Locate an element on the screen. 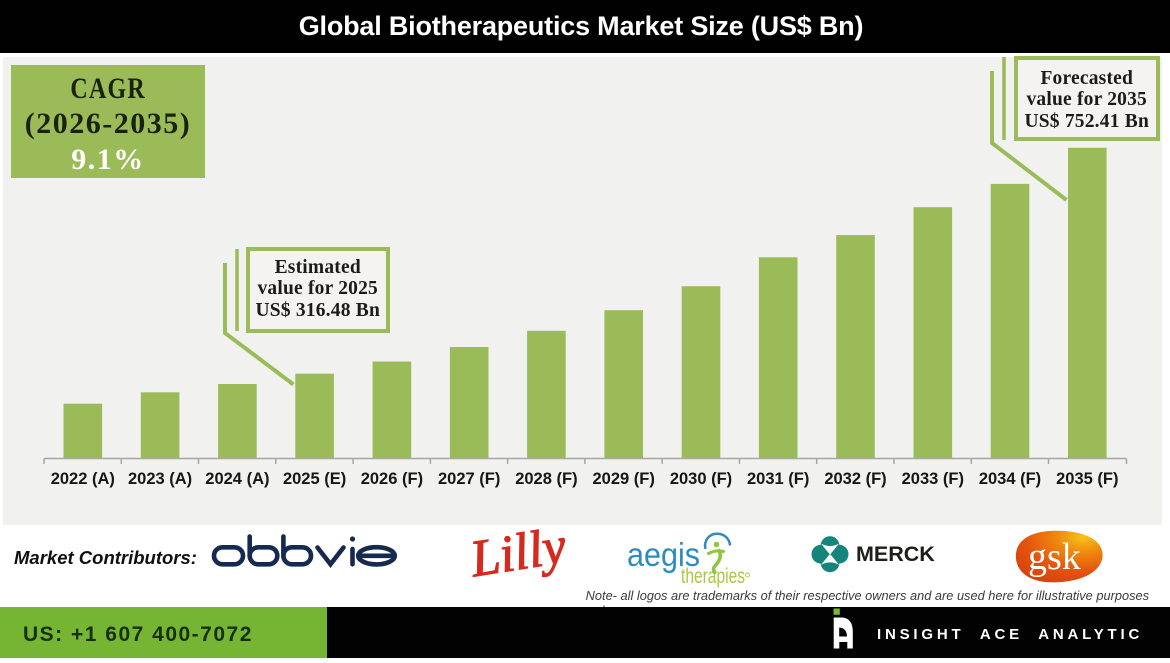 The image size is (1170, 663). svg-text: Lilly is located at coordinates (518, 553).